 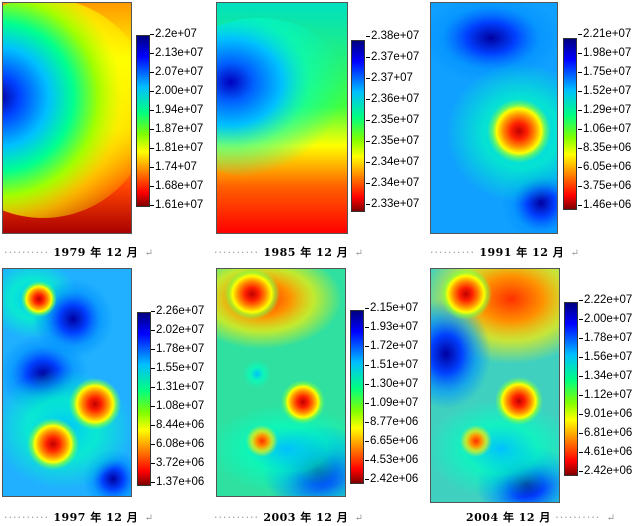 What do you see at coordinates (177, 387) in the screenshot?
I see `tick-label: 1.31e+07` at bounding box center [177, 387].